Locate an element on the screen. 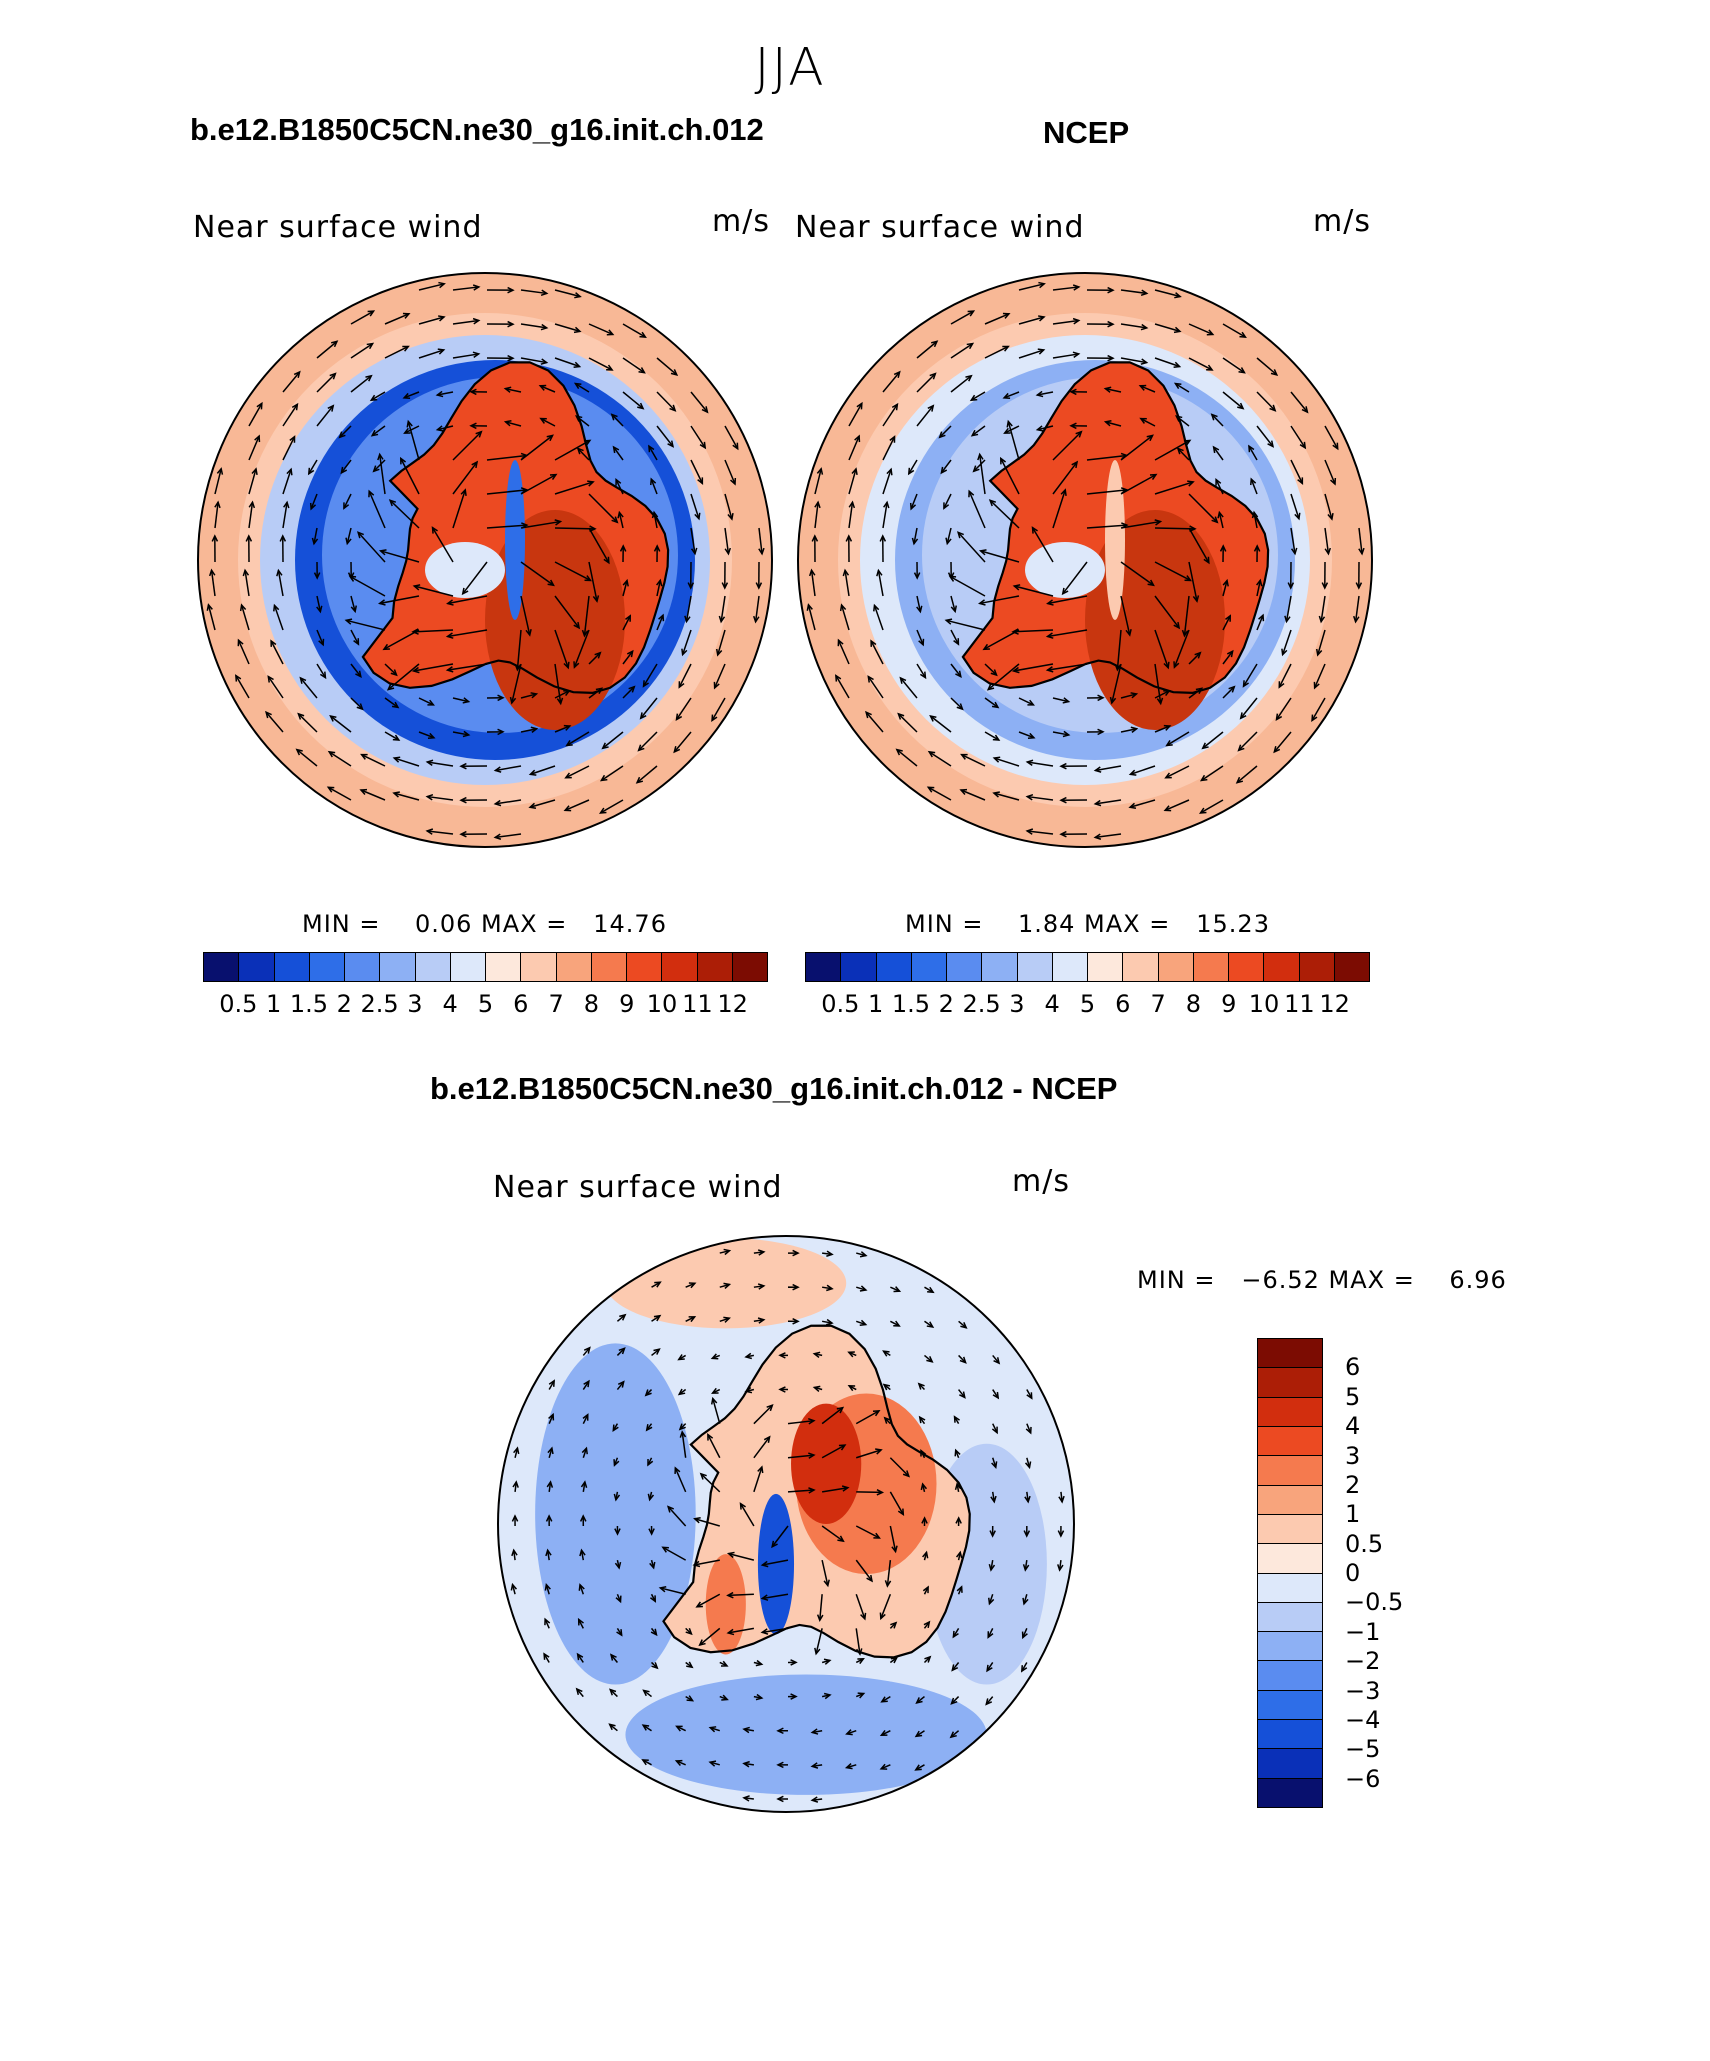 The height and width of the screenshot is (2061, 1710). panel2-colorbar-tick-label: 5 is located at coordinates (1087, 1004).